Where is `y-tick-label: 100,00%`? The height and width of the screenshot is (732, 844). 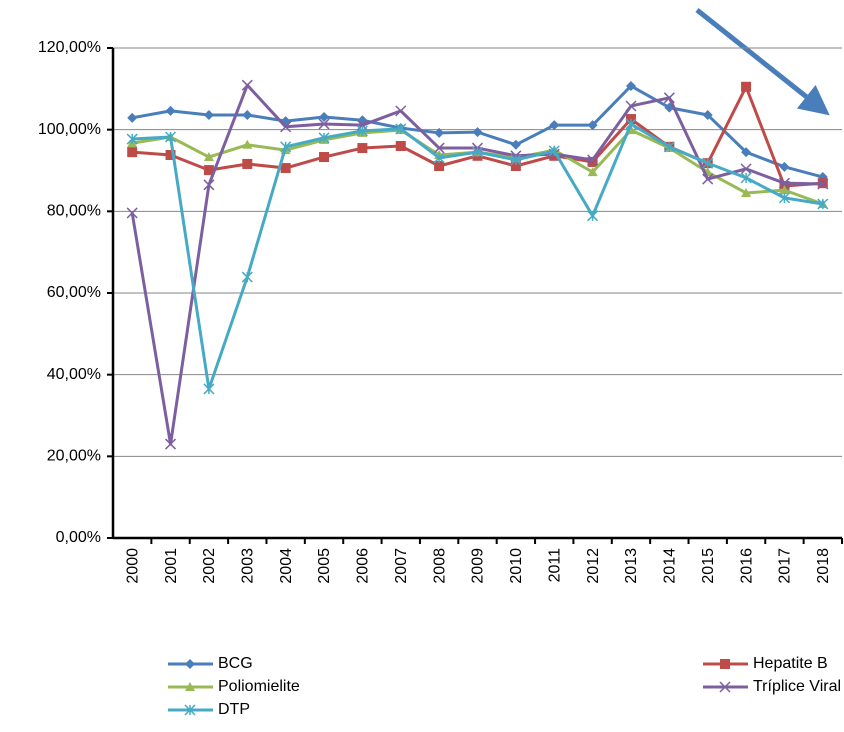 y-tick-label: 100,00% is located at coordinates (69, 129).